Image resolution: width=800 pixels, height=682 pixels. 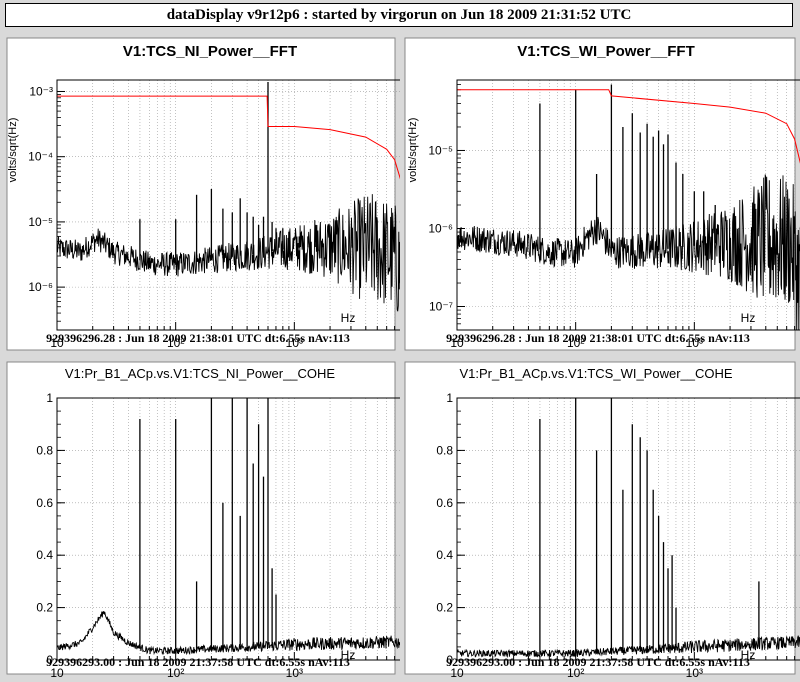 What do you see at coordinates (40, 157) in the screenshot?
I see `y-tick-label: 10⁻⁴` at bounding box center [40, 157].